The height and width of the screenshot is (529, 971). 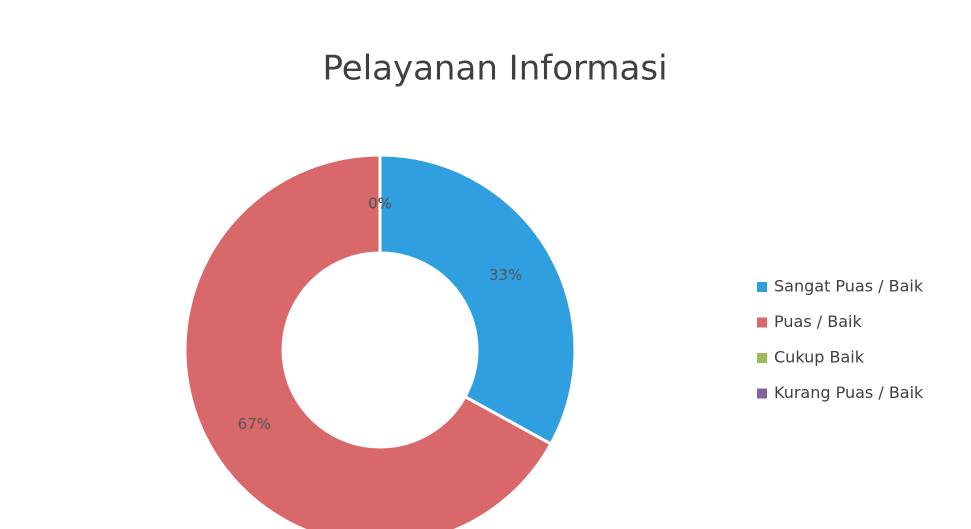 I want to click on legend-label: Cukup Baik, so click(x=819, y=357).